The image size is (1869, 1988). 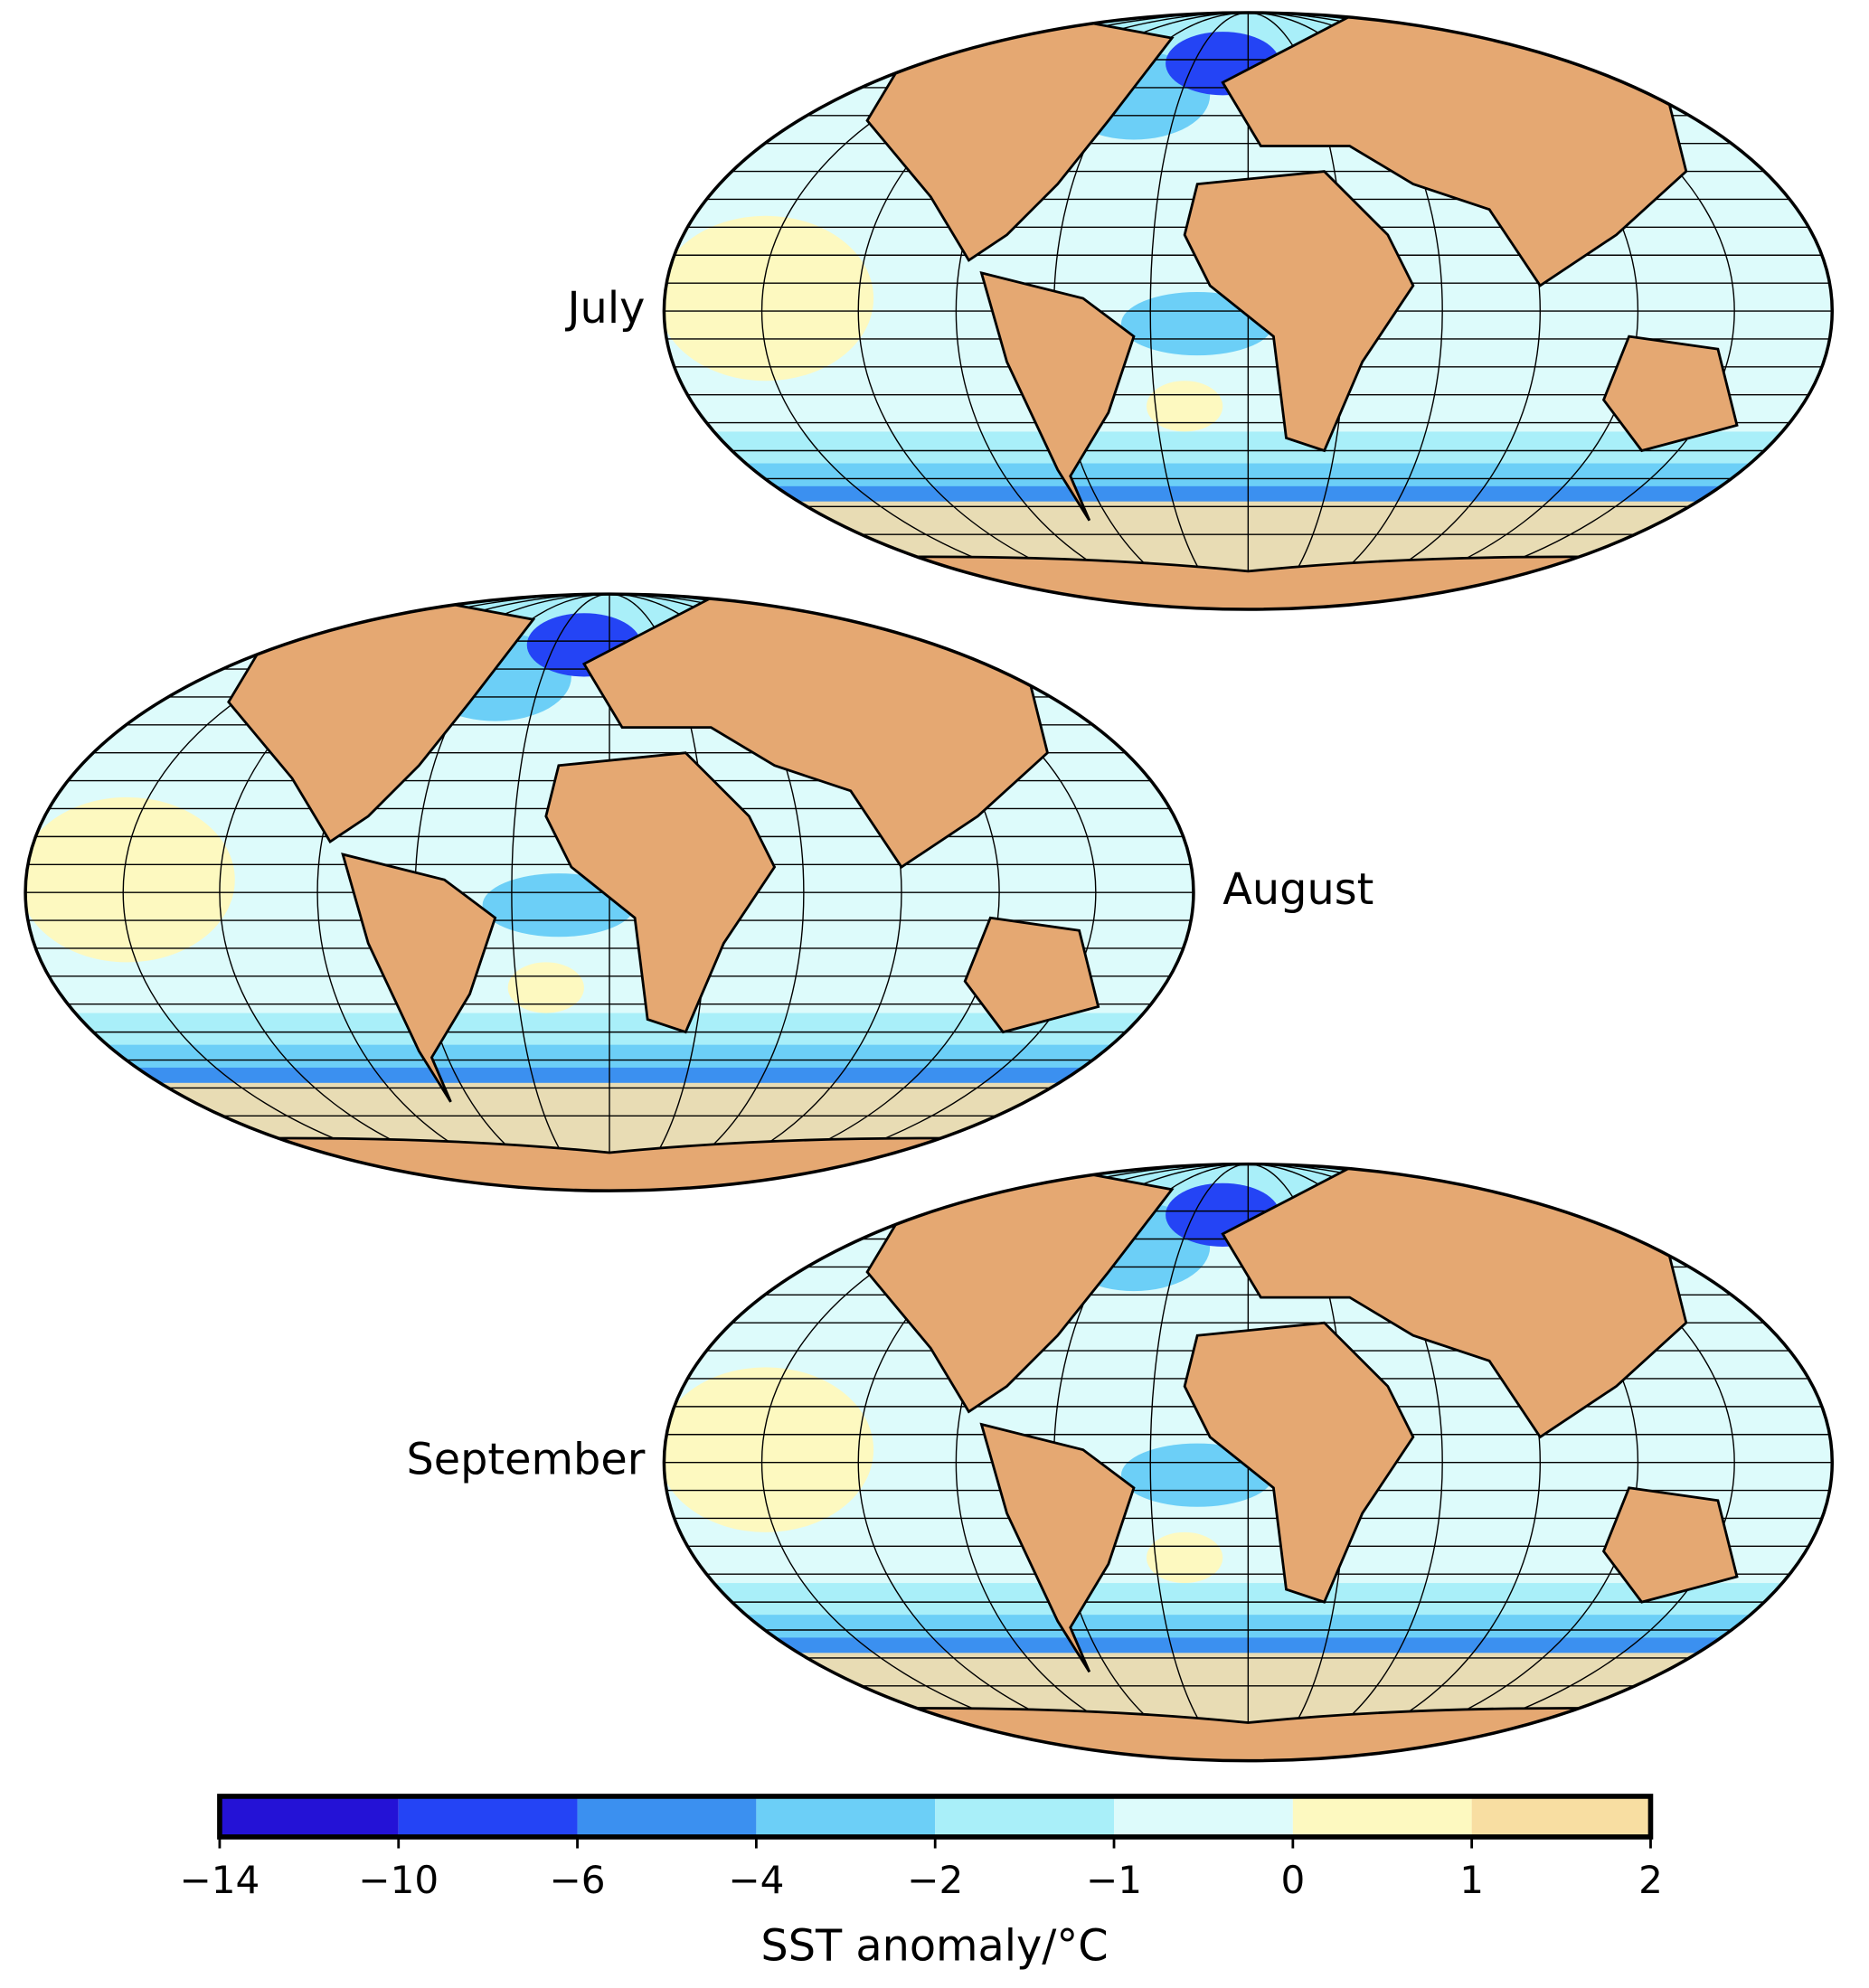 What do you see at coordinates (1472, 1880) in the screenshot?
I see `tick-label: 1` at bounding box center [1472, 1880].